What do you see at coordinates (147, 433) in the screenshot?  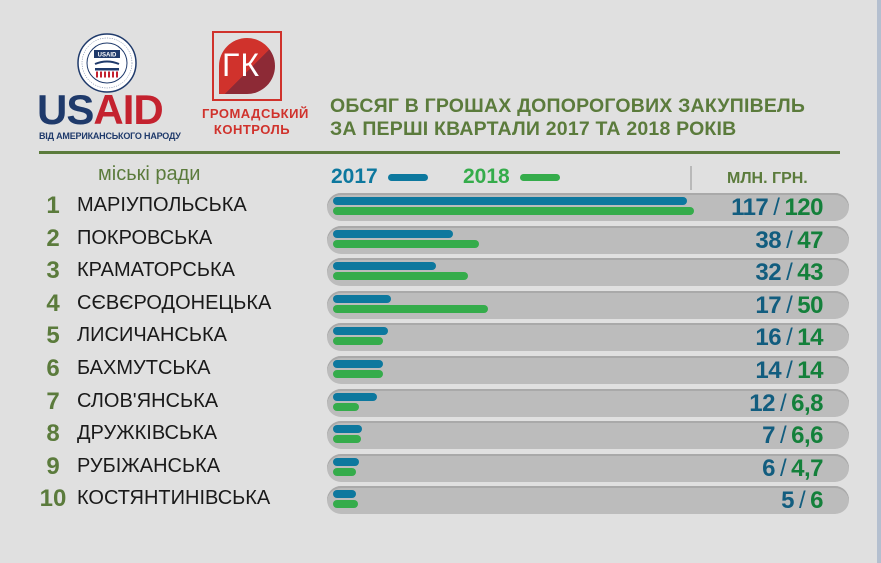 I see `row-city-council-name: ДРУЖКІВСЬКА` at bounding box center [147, 433].